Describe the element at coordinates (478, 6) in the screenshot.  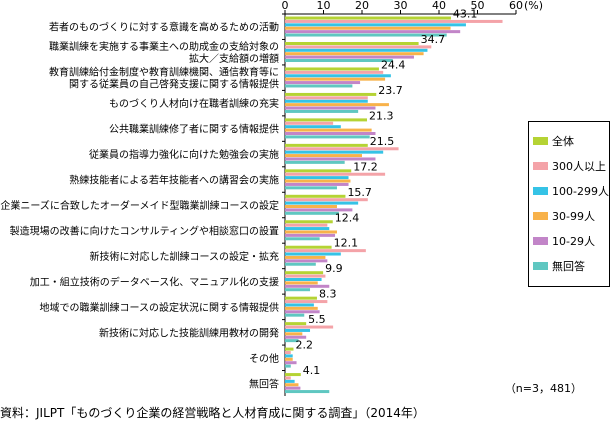
I see `x-tick-label: 50` at that location.